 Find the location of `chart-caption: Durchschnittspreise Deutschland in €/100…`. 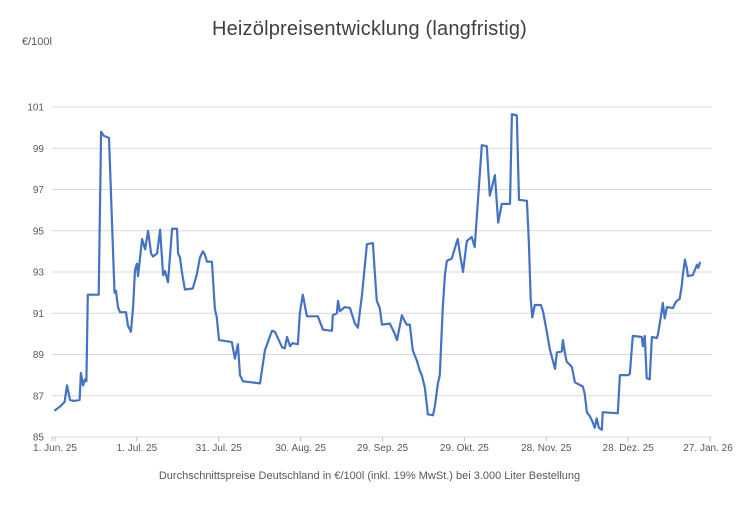

chart-caption: Durchschnittspreise Deutschland in €/100… is located at coordinates (369, 476).